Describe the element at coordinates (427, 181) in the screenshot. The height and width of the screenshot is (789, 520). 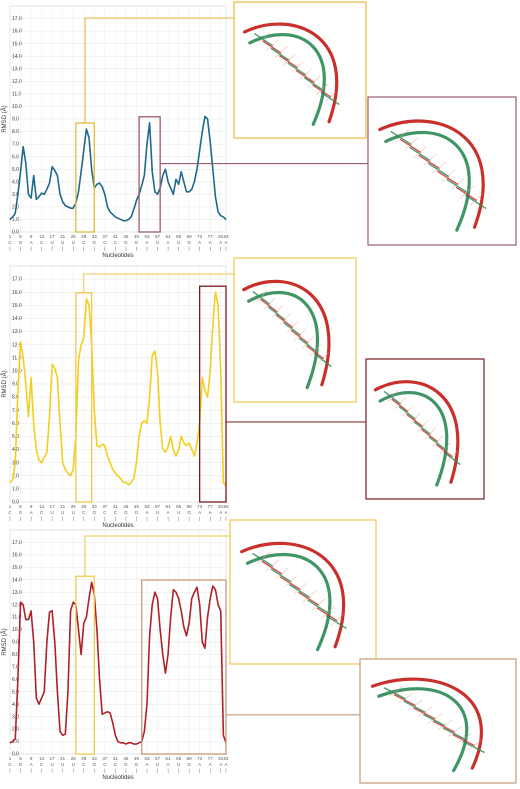
I see `rna-strand-green` at that location.